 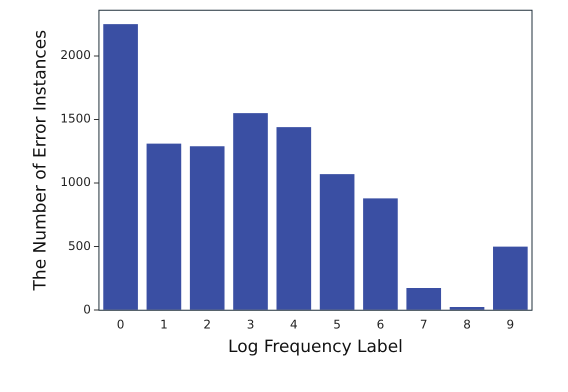 I want to click on x-tick-label: 6, so click(x=380, y=325).